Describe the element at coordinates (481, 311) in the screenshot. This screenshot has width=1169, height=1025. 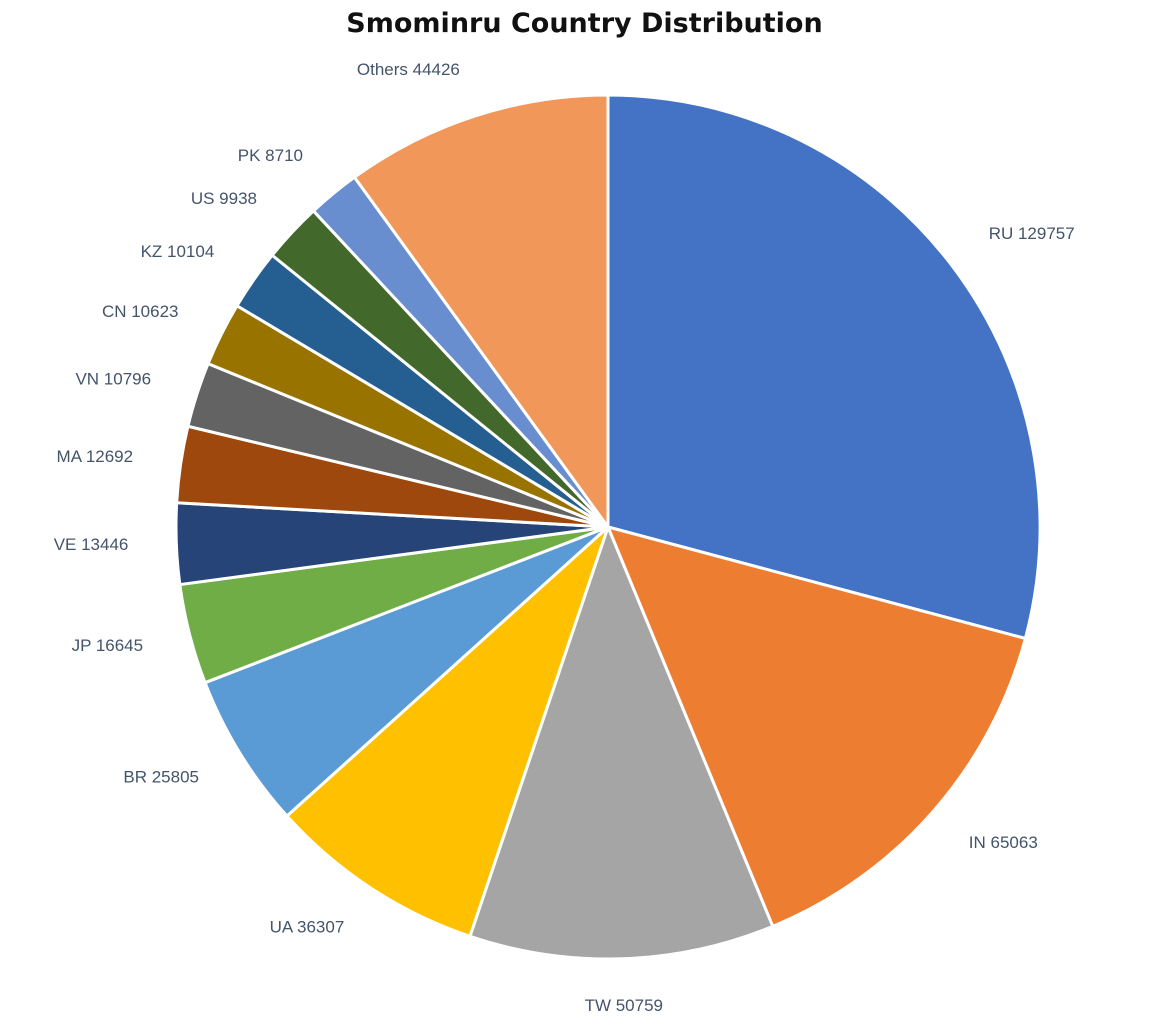
I see `pie-slice-others` at that location.